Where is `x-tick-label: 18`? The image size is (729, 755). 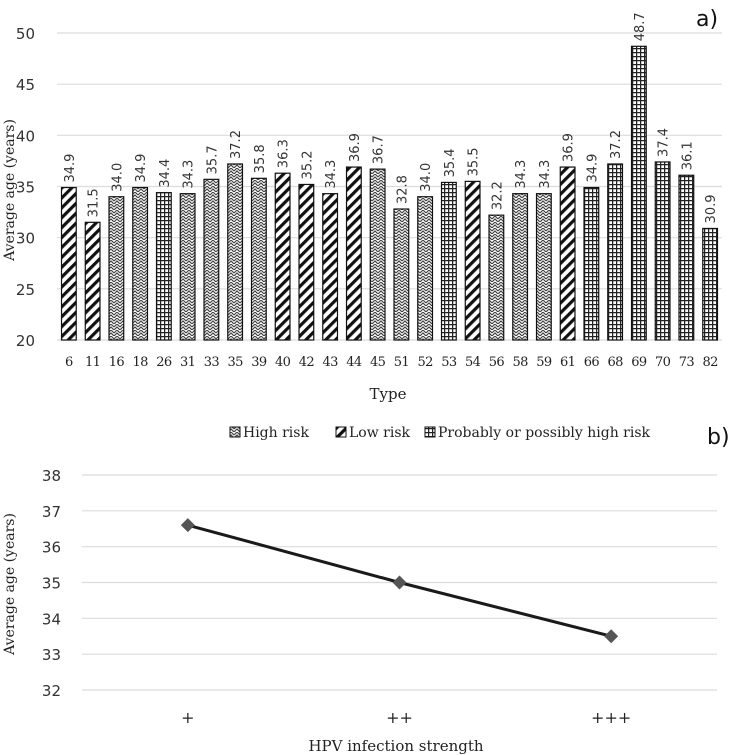
x-tick-label: 18 is located at coordinates (140, 362).